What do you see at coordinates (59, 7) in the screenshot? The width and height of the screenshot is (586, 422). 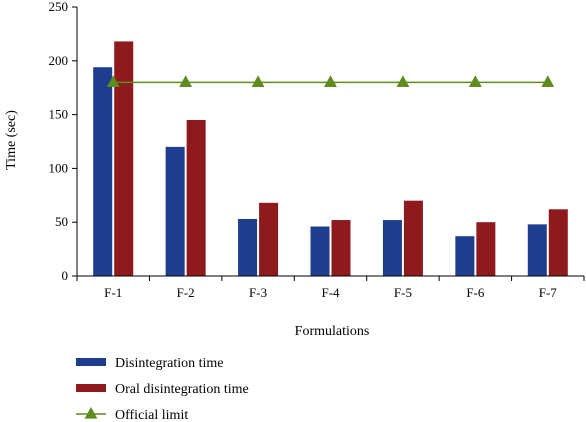 I see `y-tick-label: 250` at bounding box center [59, 7].